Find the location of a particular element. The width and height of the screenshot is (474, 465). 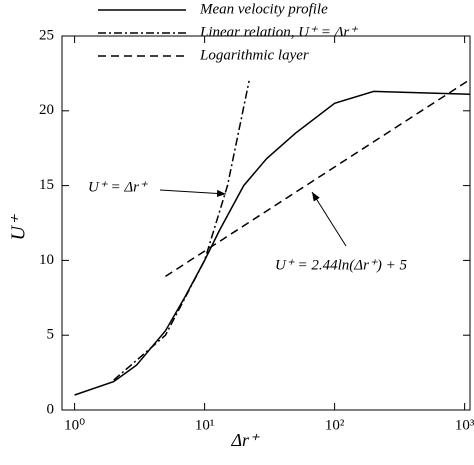

annotation: U⁺ = Δr⁺ is located at coordinates (118, 187).